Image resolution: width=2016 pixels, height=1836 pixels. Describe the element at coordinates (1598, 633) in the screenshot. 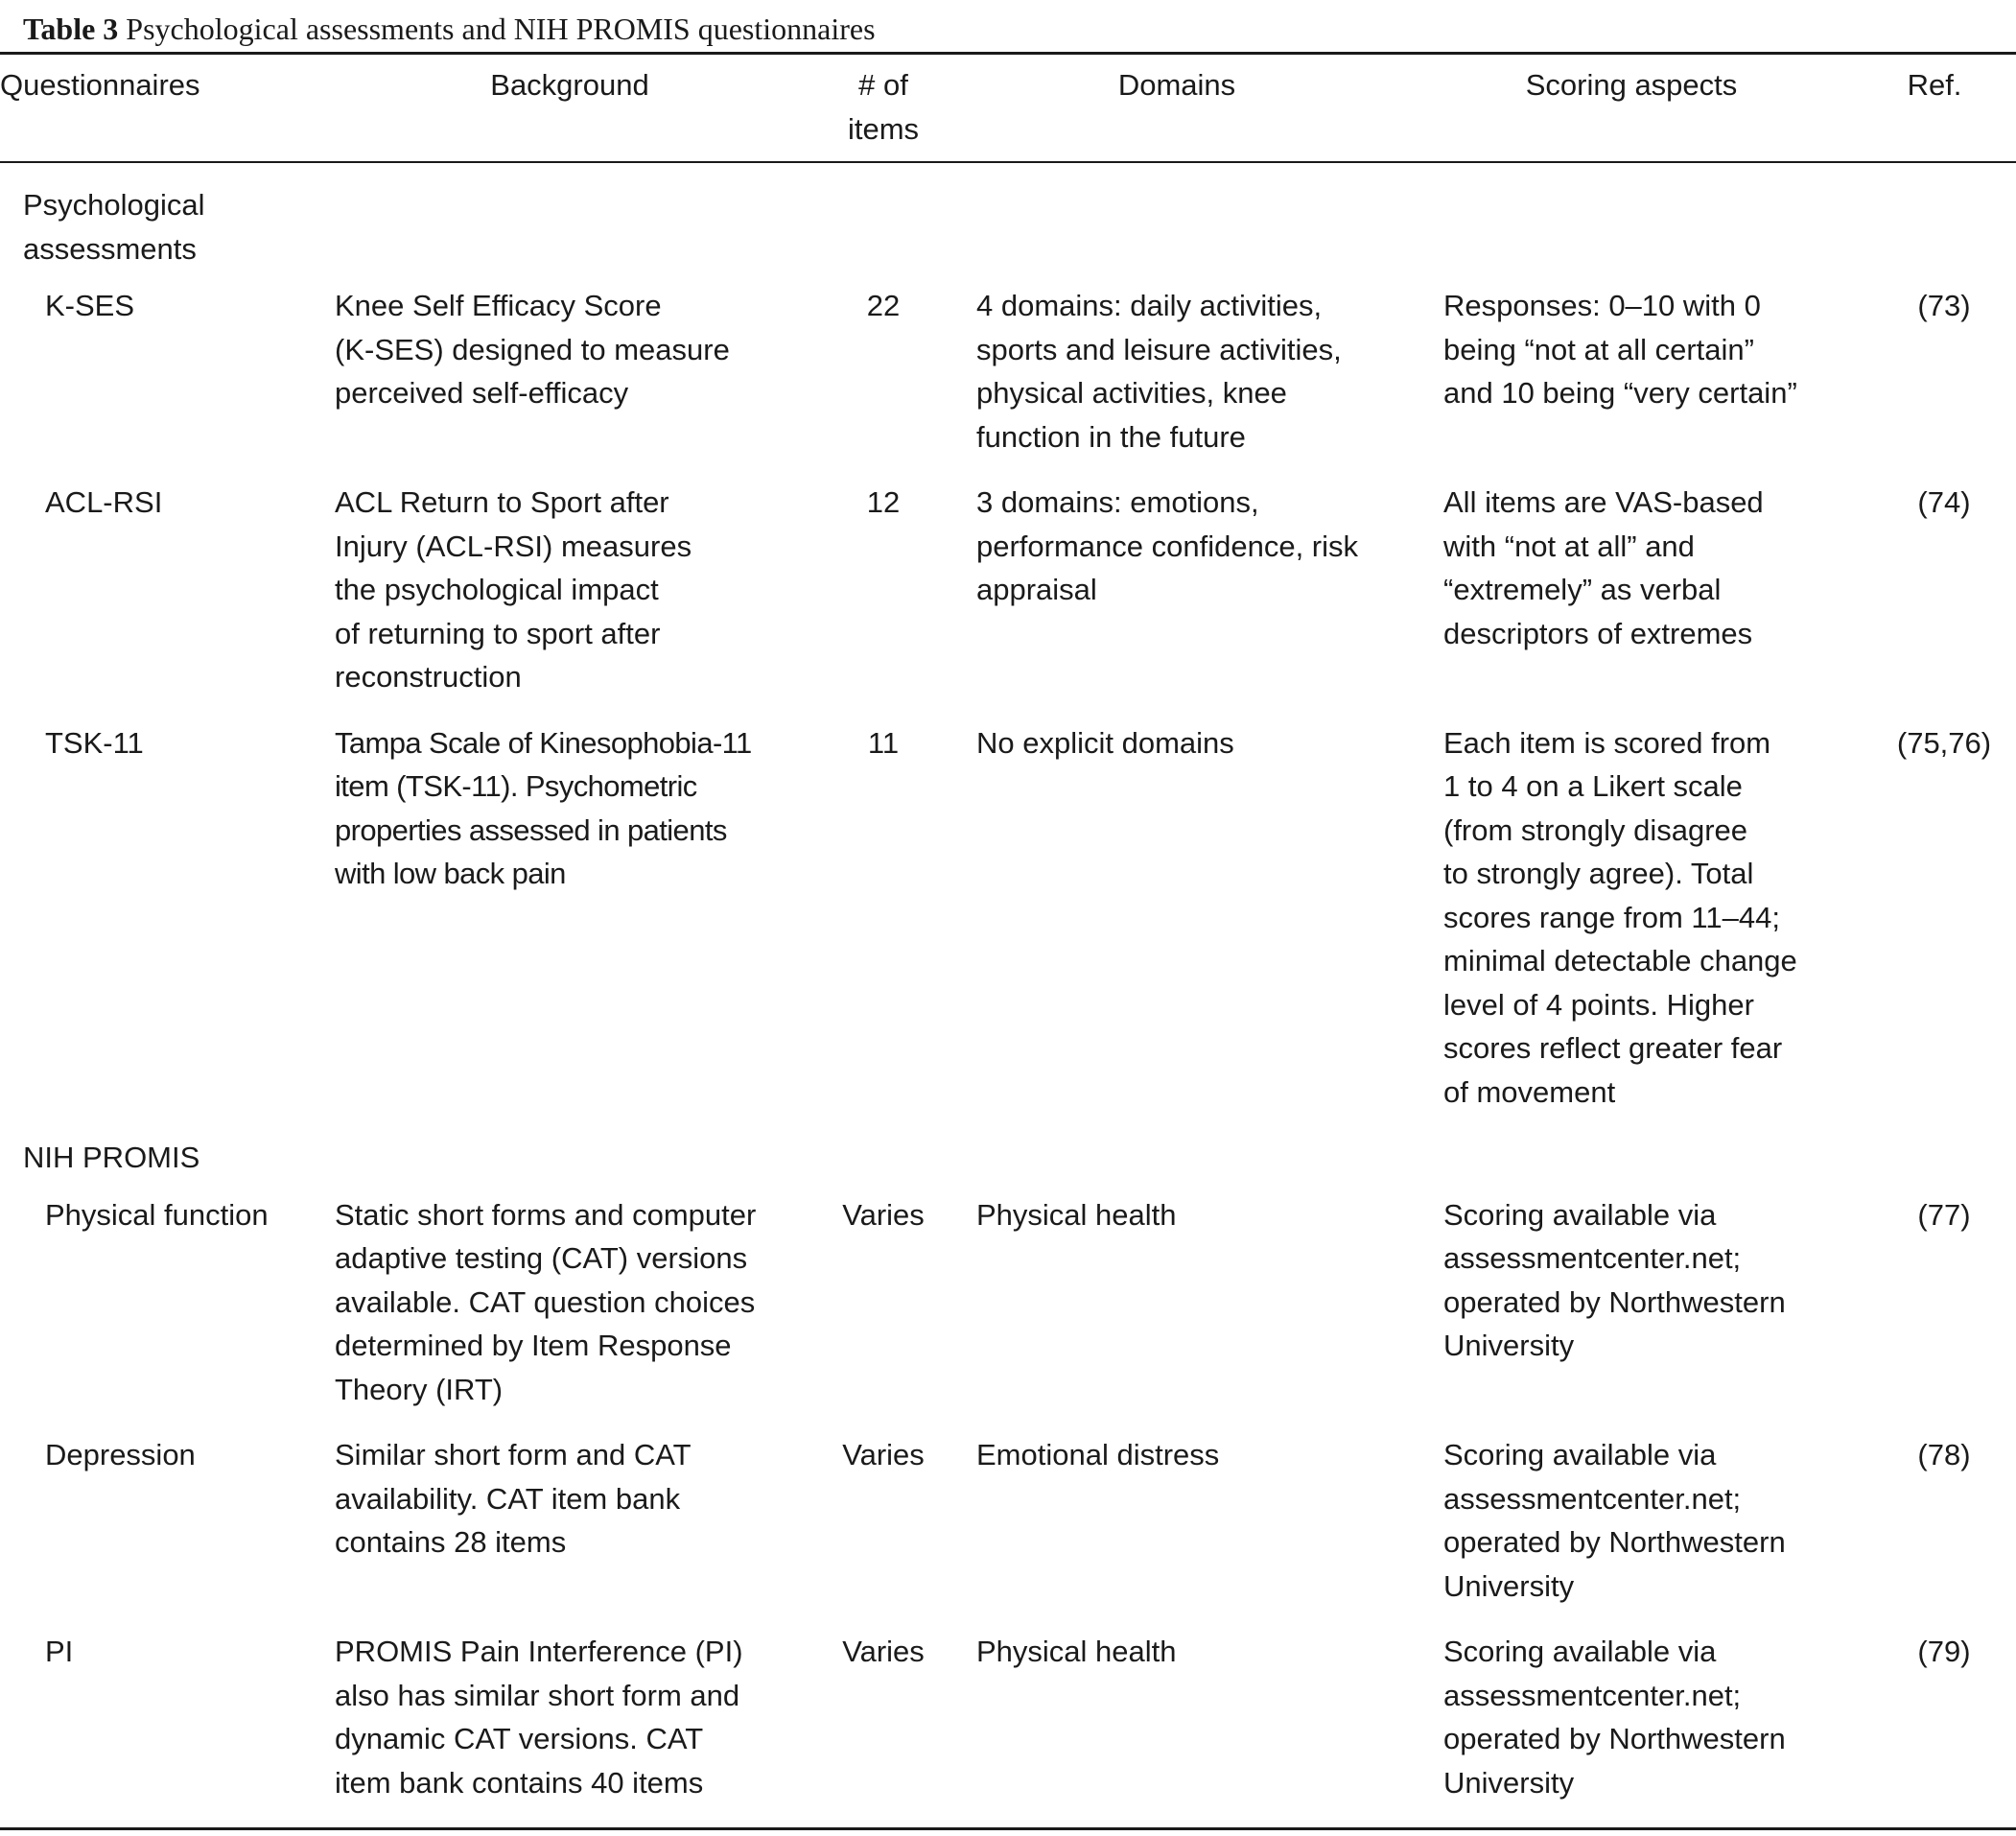

I see `scoring-line: descriptors of extremes` at that location.